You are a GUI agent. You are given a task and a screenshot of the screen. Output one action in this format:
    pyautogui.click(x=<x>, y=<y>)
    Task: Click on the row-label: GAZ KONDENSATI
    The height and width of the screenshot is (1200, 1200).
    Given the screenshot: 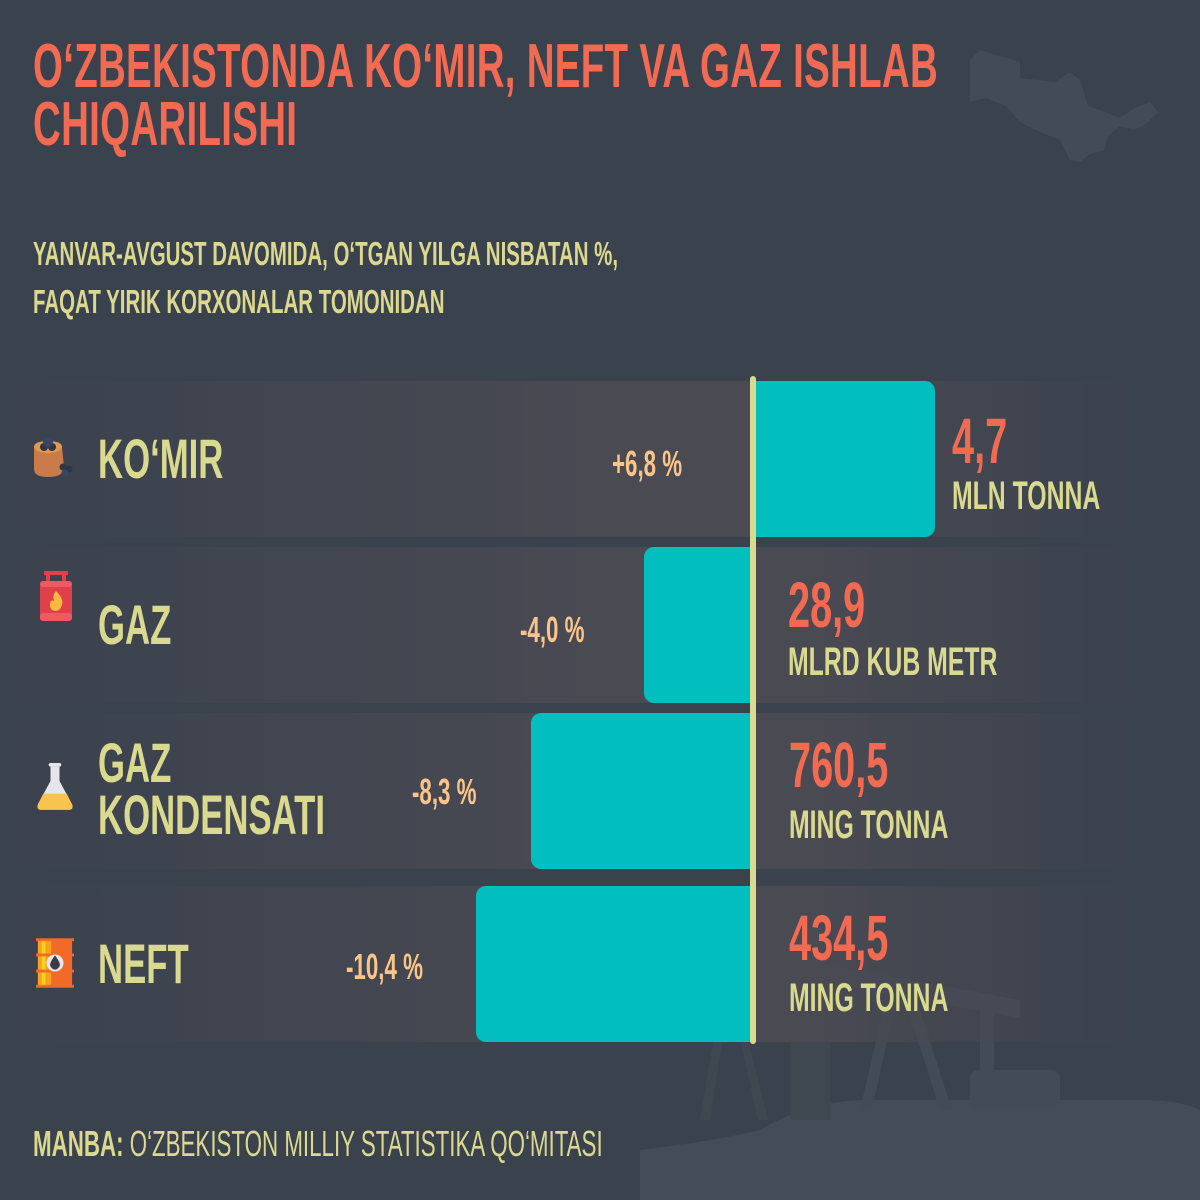 What is the action you would take?
    pyautogui.click(x=211, y=788)
    